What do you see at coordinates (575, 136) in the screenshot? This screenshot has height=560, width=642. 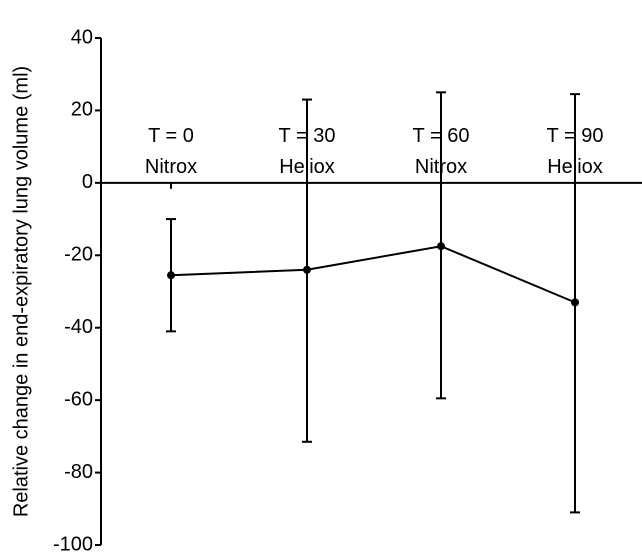 I see `category-time-label: T = 90` at bounding box center [575, 136].